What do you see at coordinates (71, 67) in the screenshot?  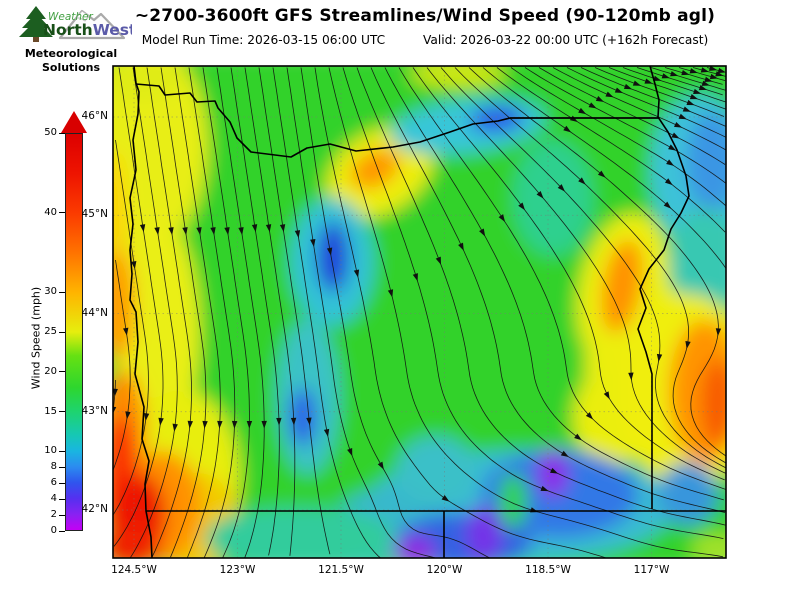 I see `logo-subtext-line2: Solutions` at bounding box center [71, 67].